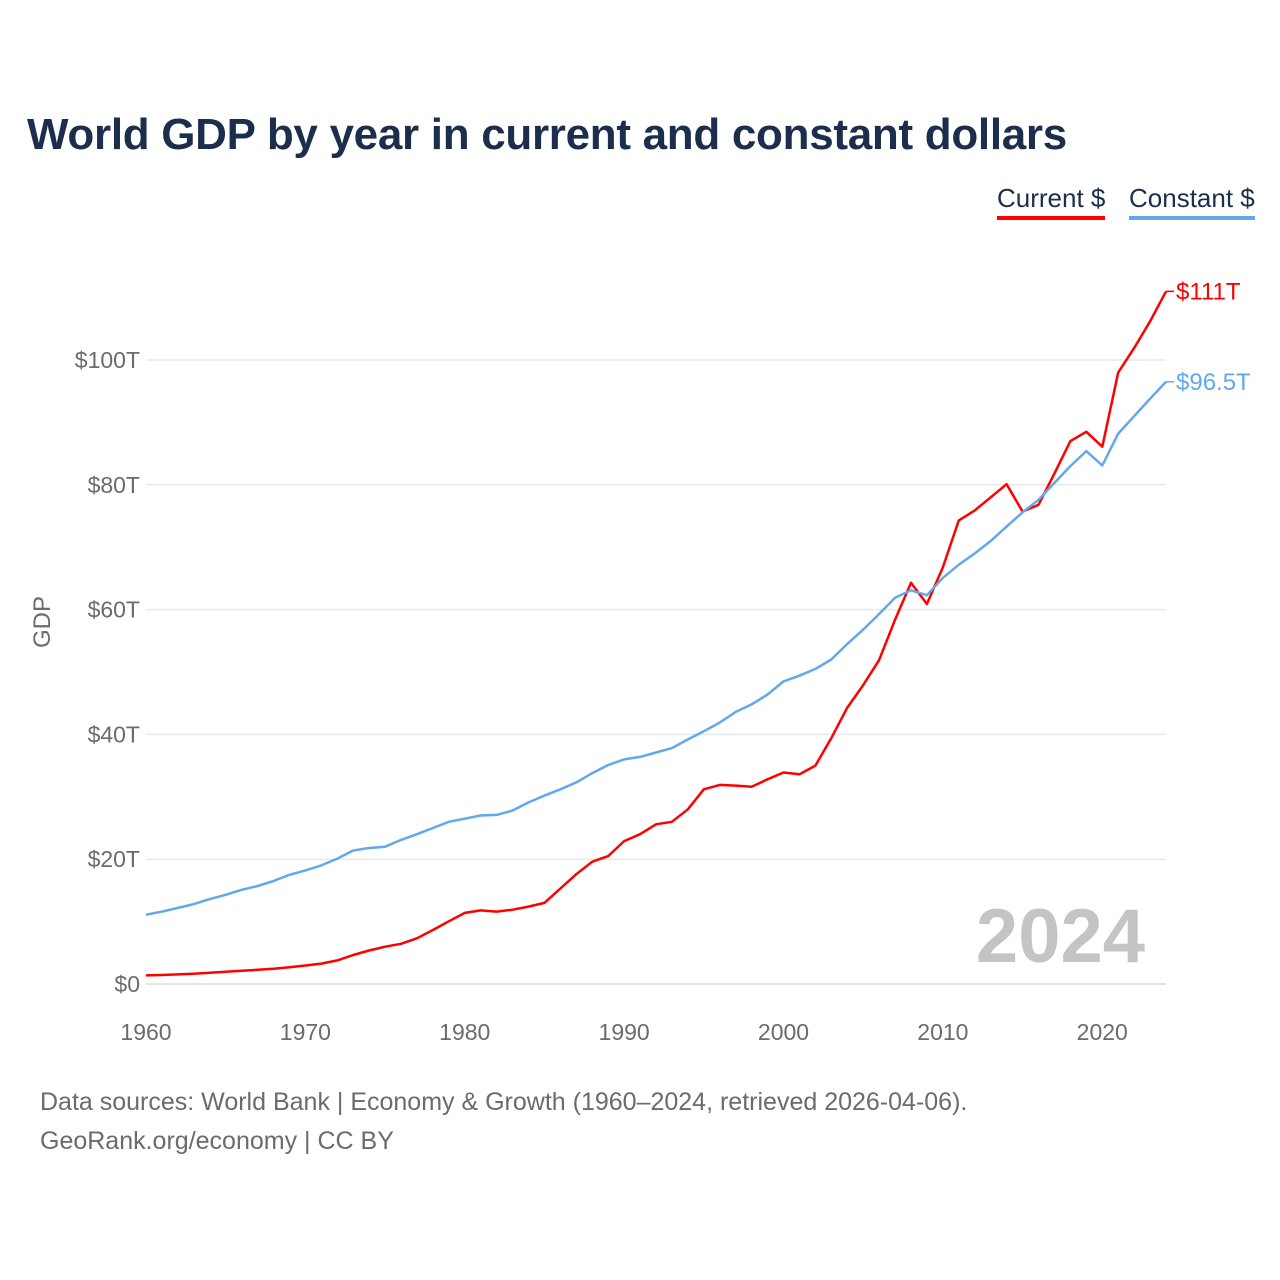 The height and width of the screenshot is (1280, 1280). Describe the element at coordinates (145, 1032) in the screenshot. I see `x-tick-label: 1960` at that location.